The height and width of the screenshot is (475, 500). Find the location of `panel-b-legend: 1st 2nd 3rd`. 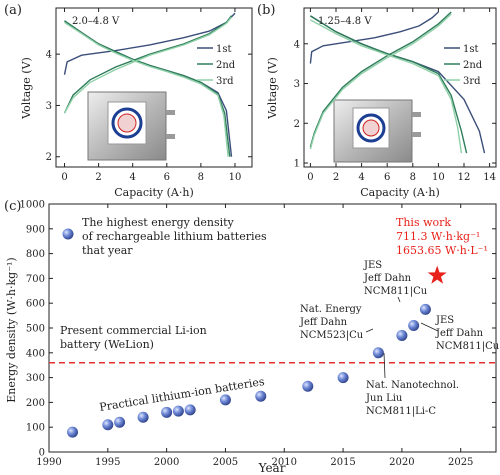

panel-b-legend: 1st 2nd 3rd is located at coordinates (463, 65).